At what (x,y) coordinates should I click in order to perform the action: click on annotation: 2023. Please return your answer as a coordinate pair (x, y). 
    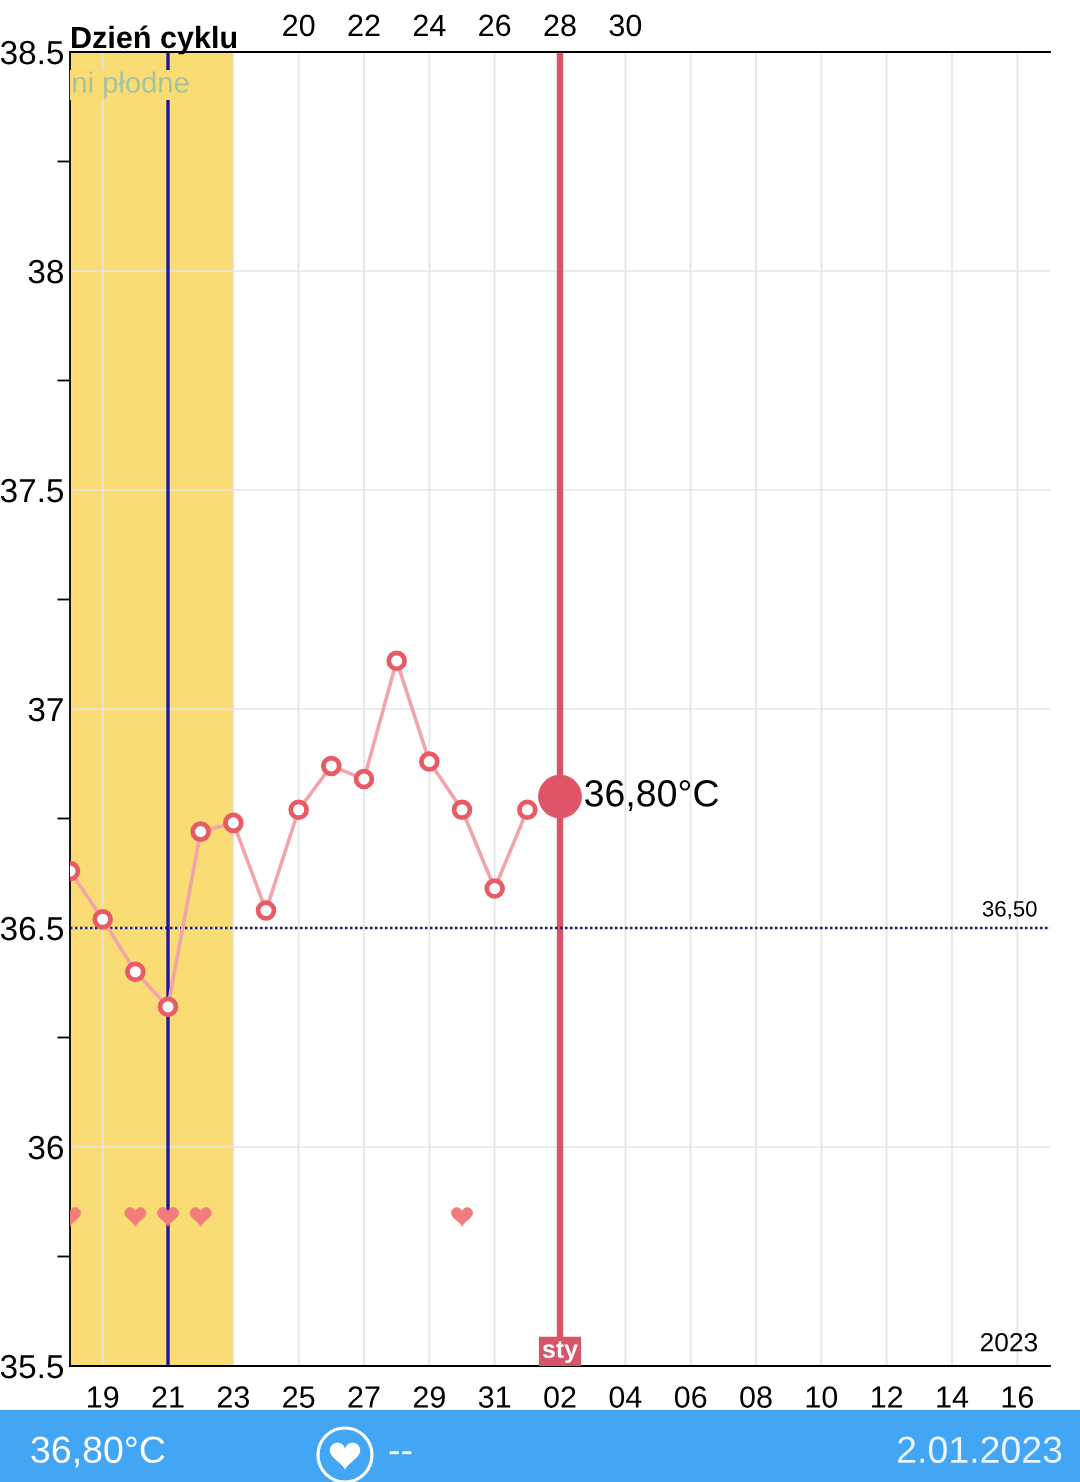
    Looking at the image, I should click on (1009, 1342).